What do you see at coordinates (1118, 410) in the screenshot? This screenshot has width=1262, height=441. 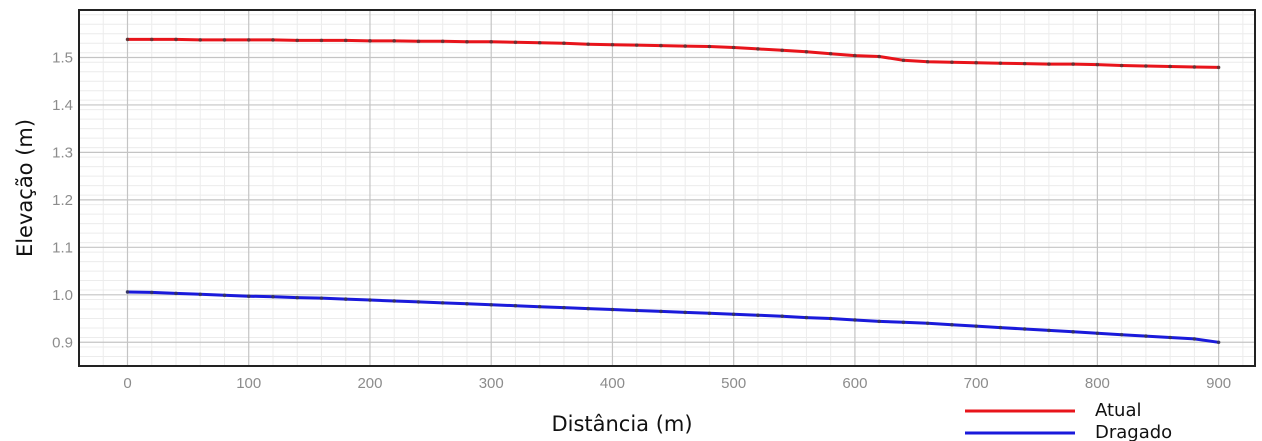 I see `legend-label-atual: Atual` at bounding box center [1118, 410].